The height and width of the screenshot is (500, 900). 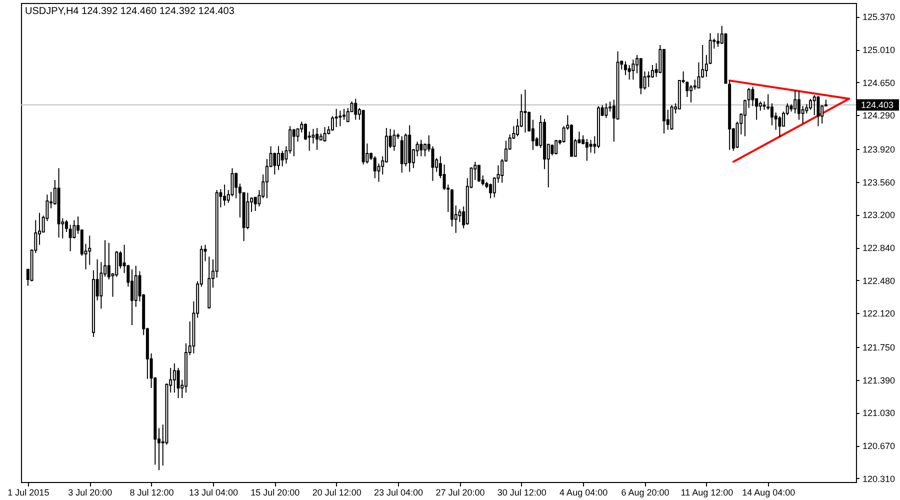 I want to click on x-tick-label: 27 Jul 20:00, so click(x=460, y=493).